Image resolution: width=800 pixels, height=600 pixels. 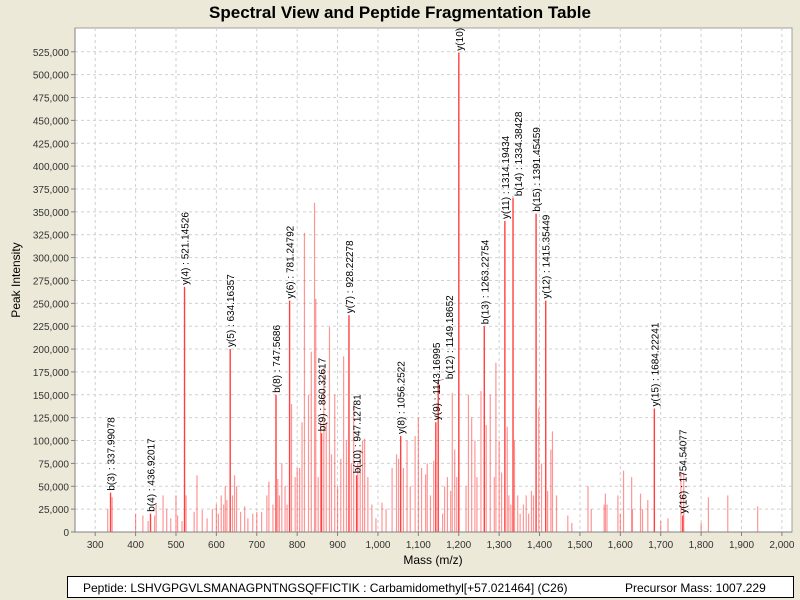 I want to click on y-tick-label: 100,000, so click(x=51, y=442).